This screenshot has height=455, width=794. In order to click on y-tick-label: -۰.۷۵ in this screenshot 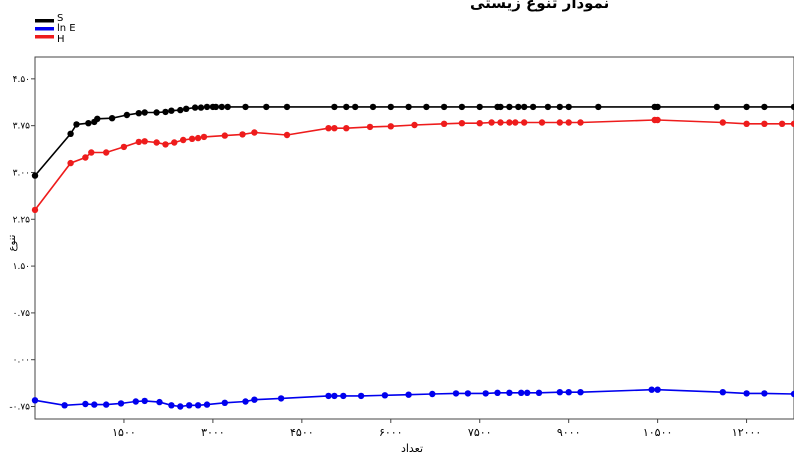, I will do `click(19, 408)`.